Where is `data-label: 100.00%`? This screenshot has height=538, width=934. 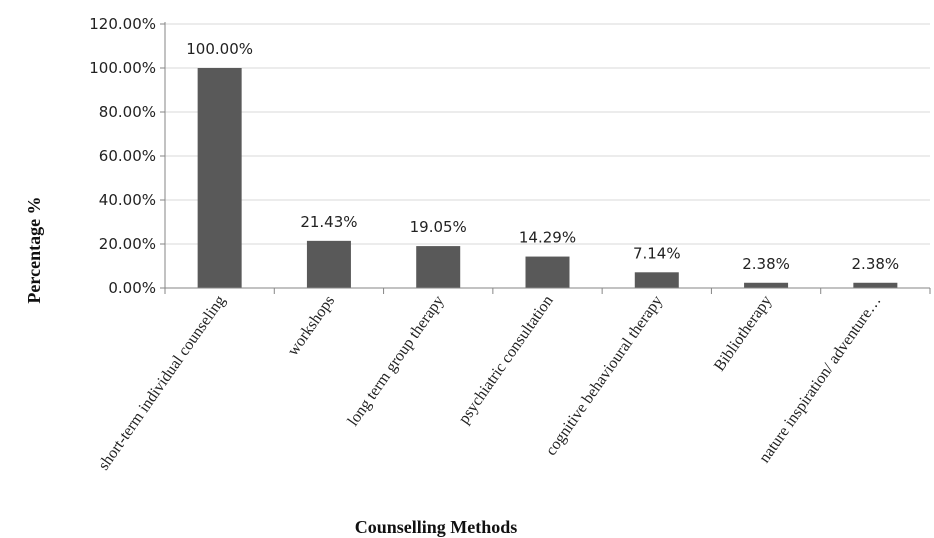
data-label: 100.00% is located at coordinates (219, 49).